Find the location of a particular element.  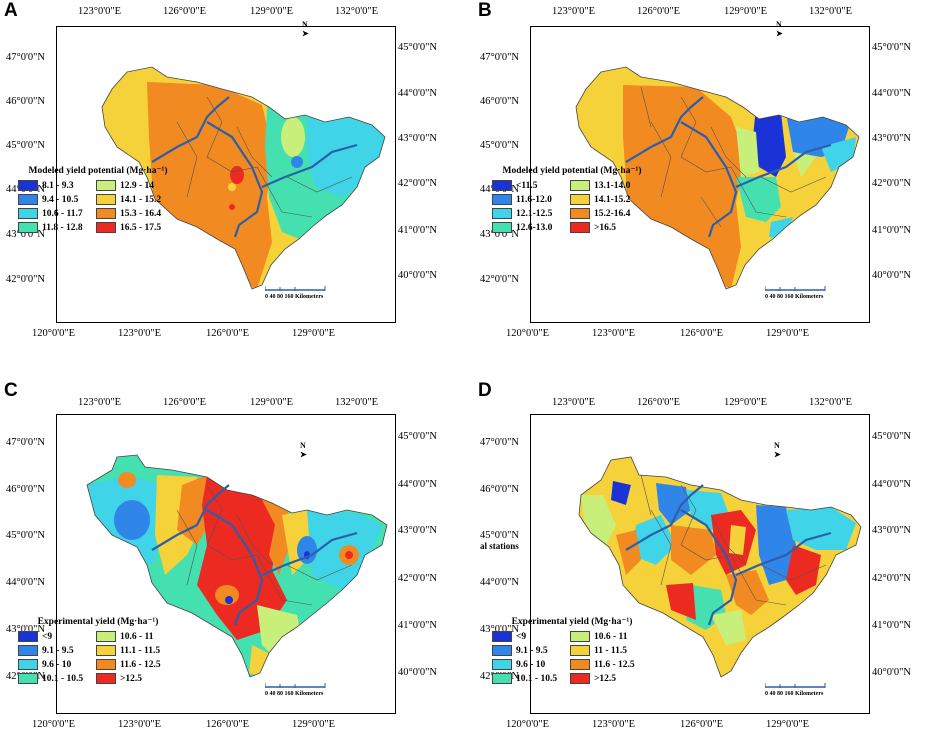

panel-label: B is located at coordinates (485, 10).